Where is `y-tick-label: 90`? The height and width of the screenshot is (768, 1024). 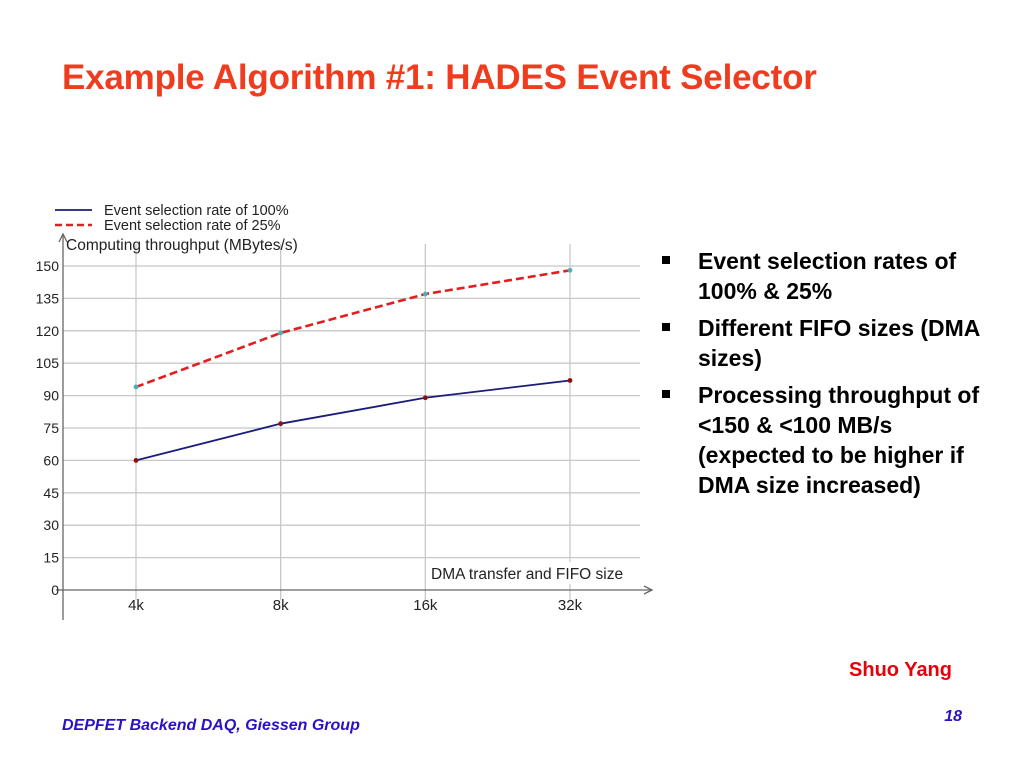
y-tick-label: 90 is located at coordinates (51, 396).